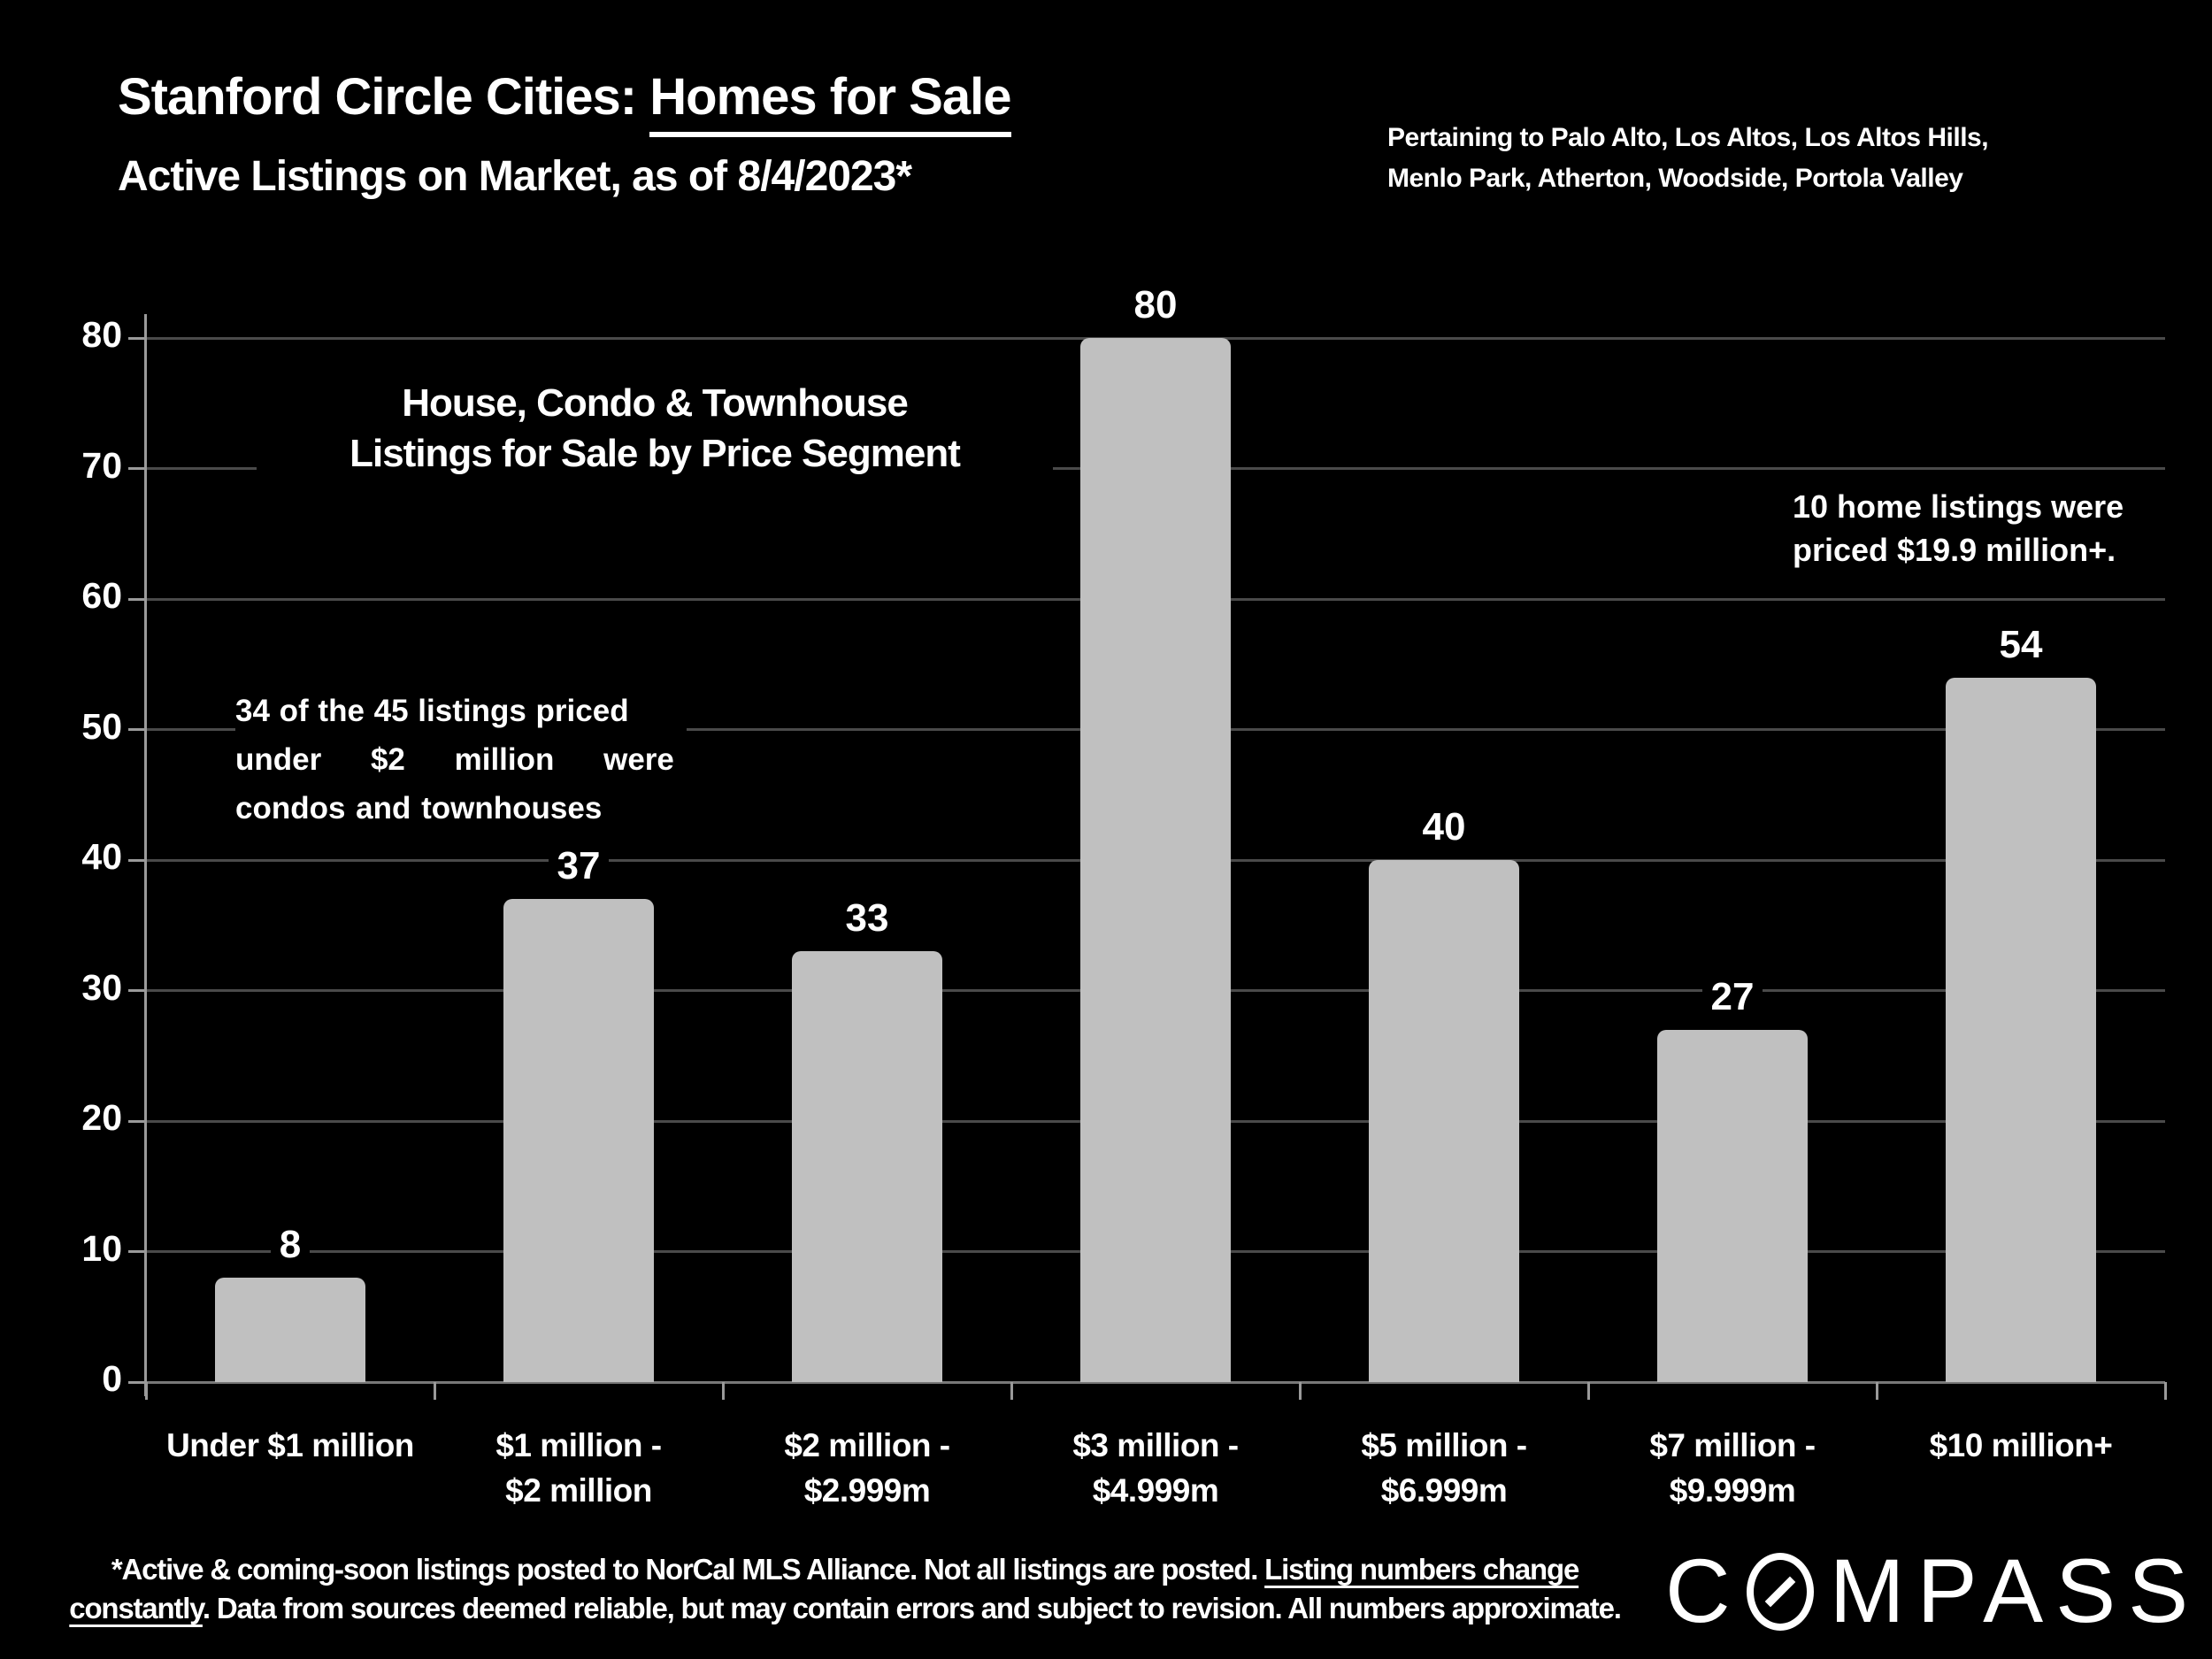  I want to click on compass-logo: C MPASS, so click(1933, 1592).